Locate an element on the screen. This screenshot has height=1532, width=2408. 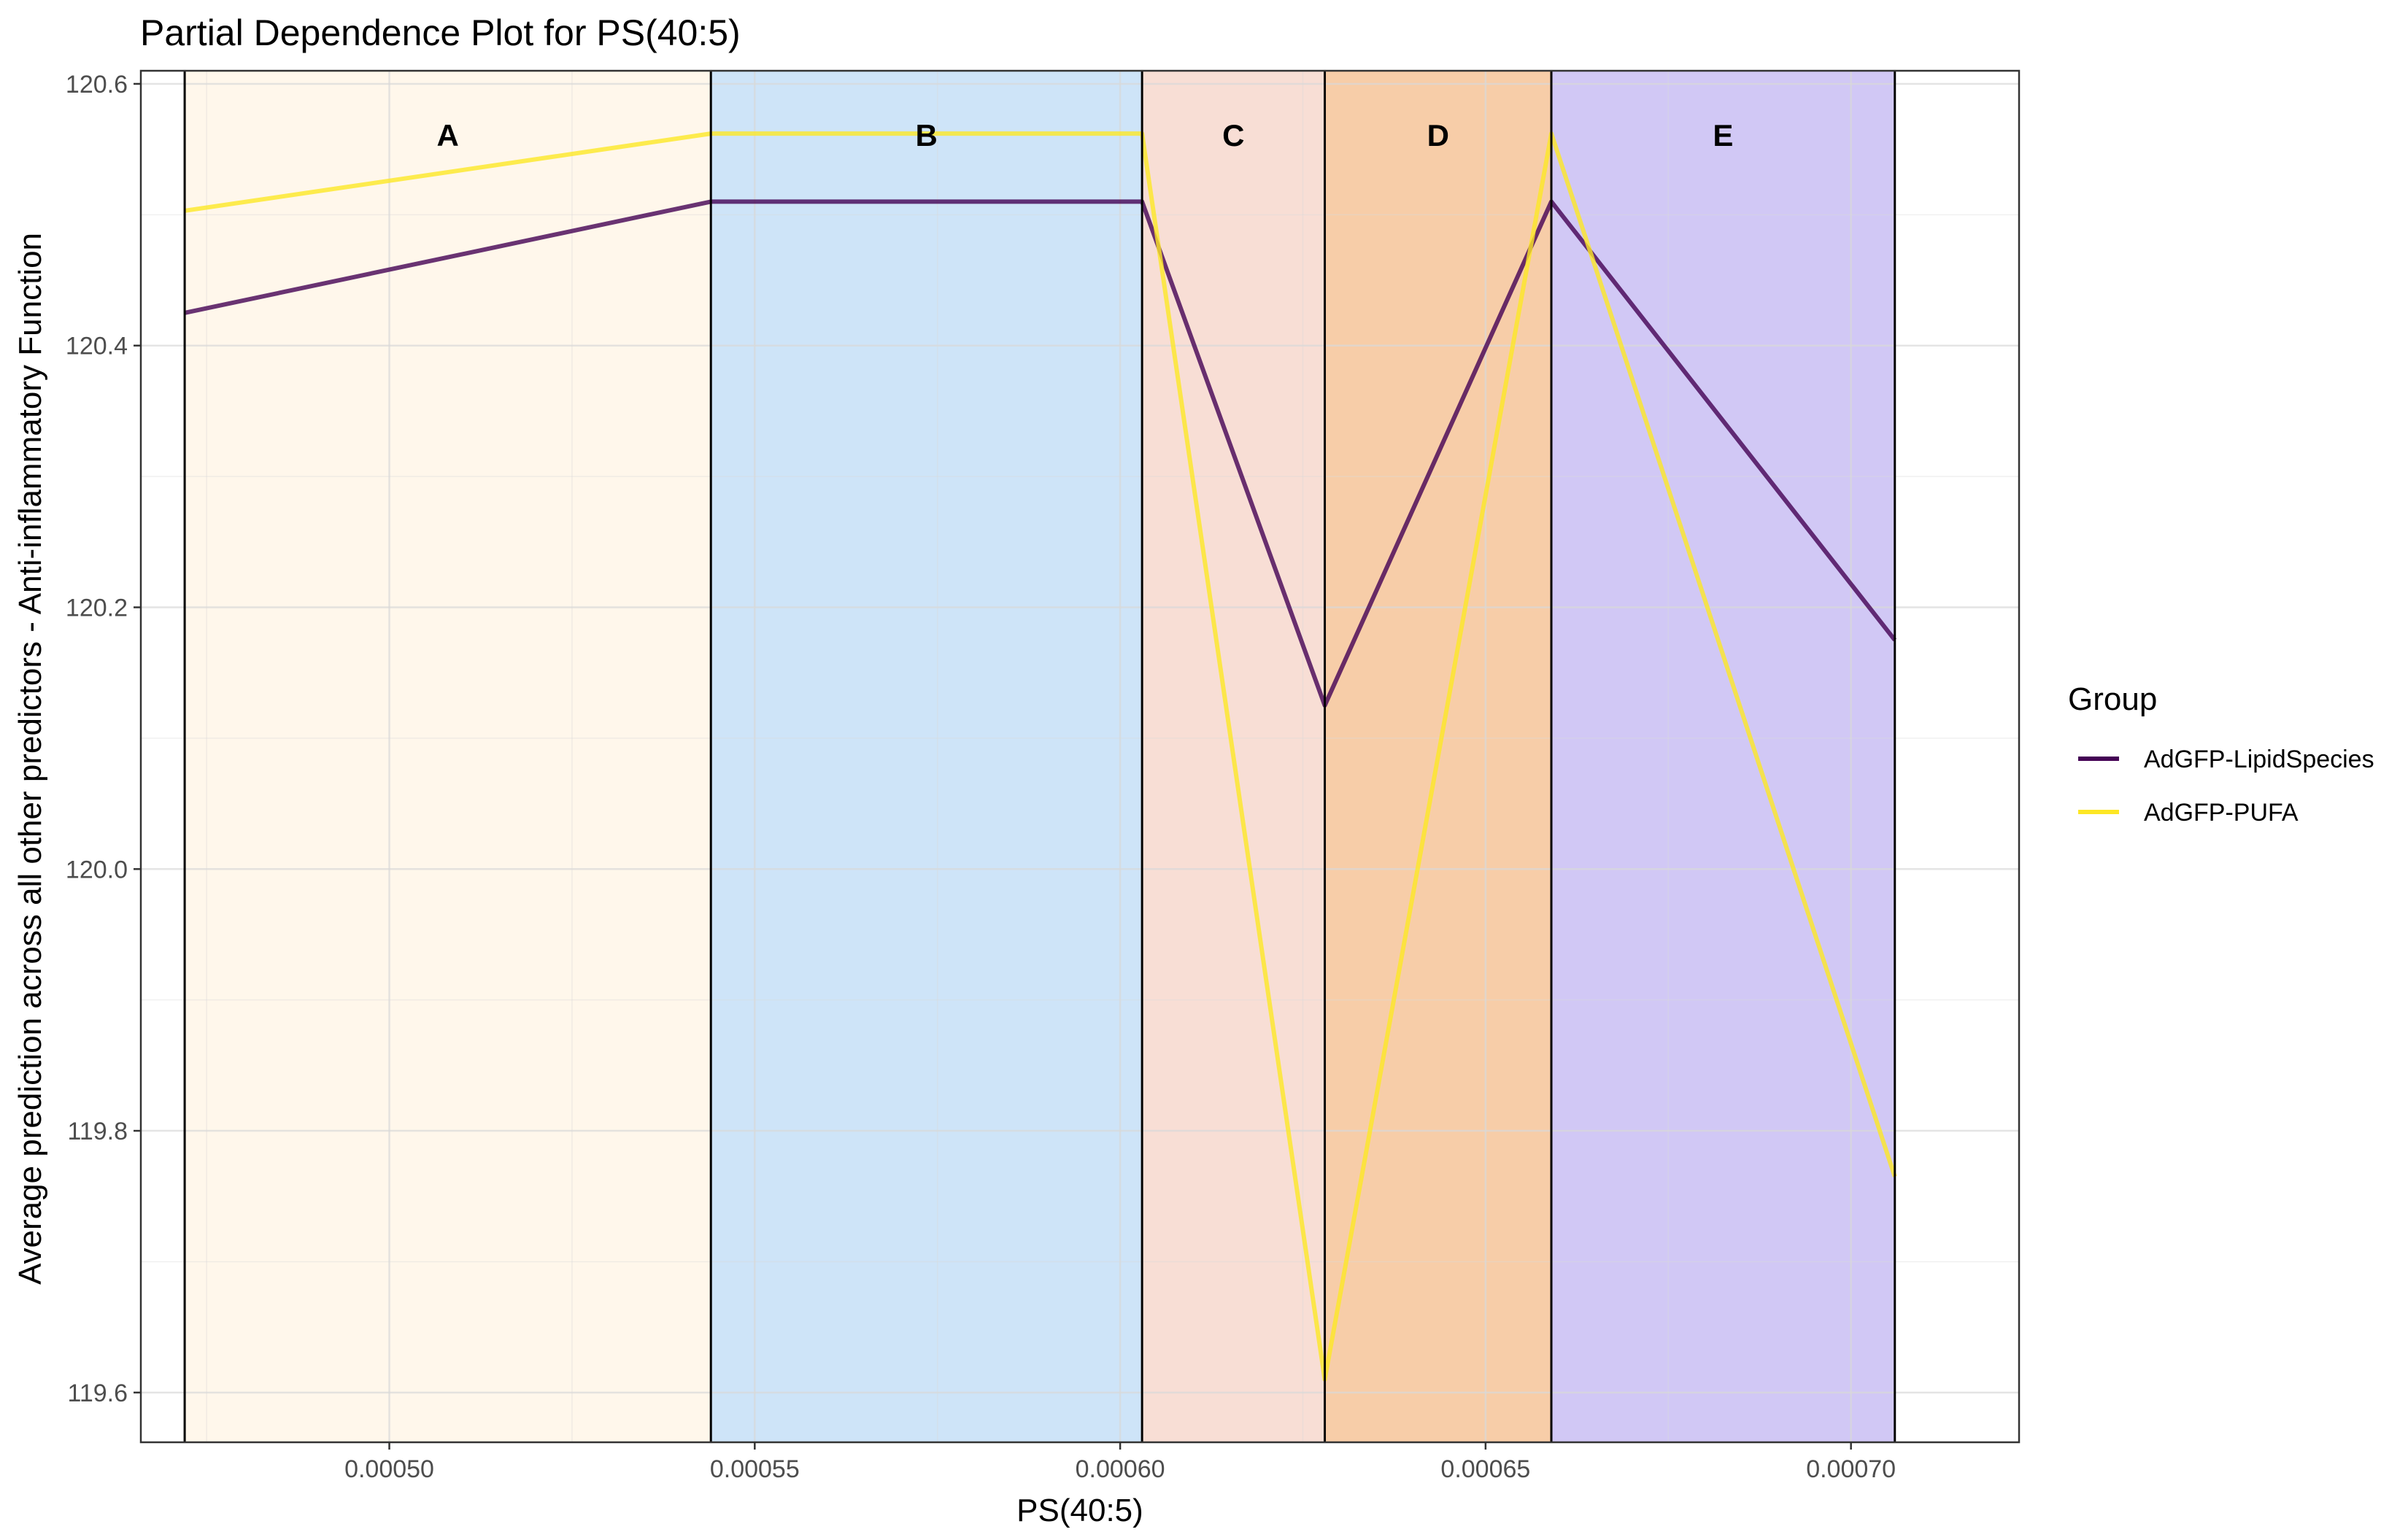
region-label-b: B is located at coordinates (927, 135).